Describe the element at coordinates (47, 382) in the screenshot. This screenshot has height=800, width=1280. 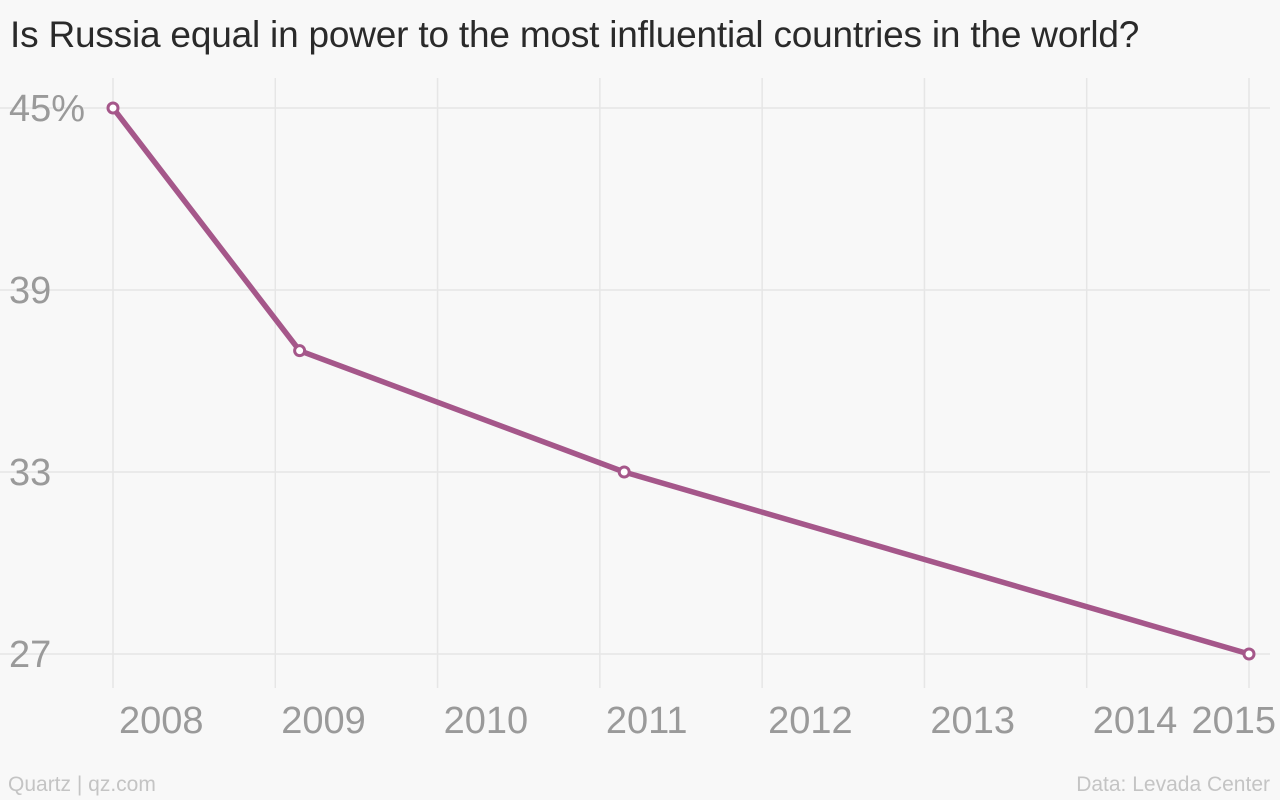
I see `y-axis-ticks: 45% 39 33 27` at that location.